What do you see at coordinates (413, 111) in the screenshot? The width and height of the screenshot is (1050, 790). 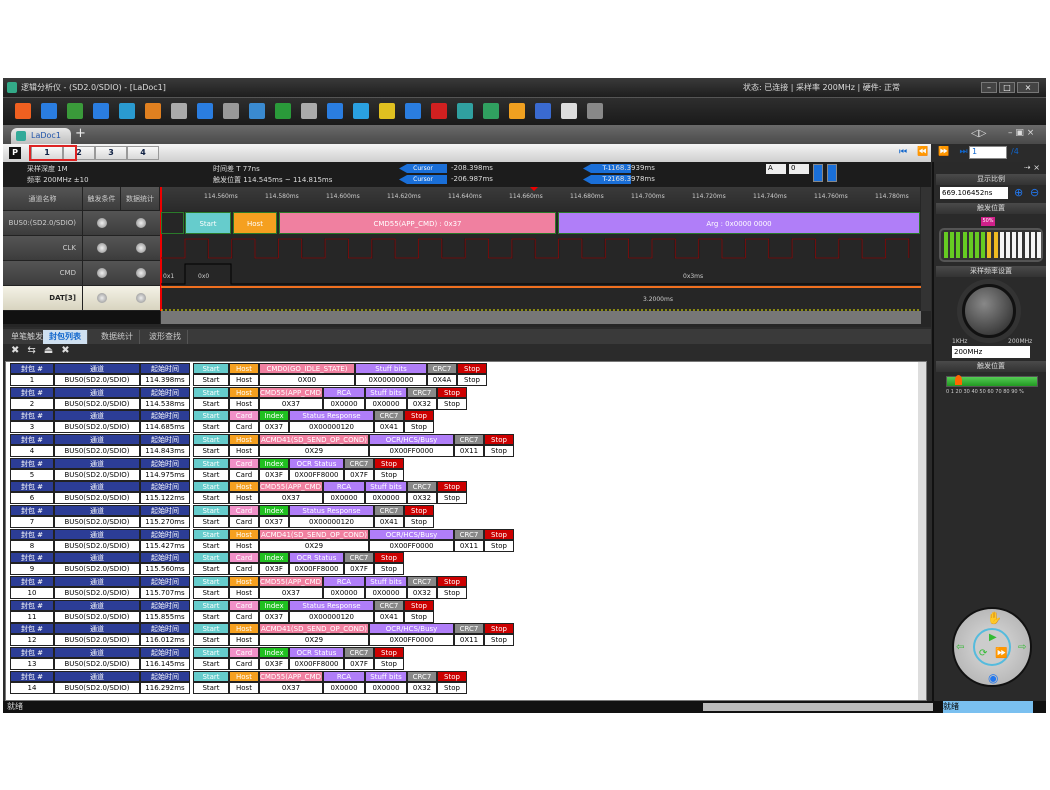 I see `marker-b-icon` at bounding box center [413, 111].